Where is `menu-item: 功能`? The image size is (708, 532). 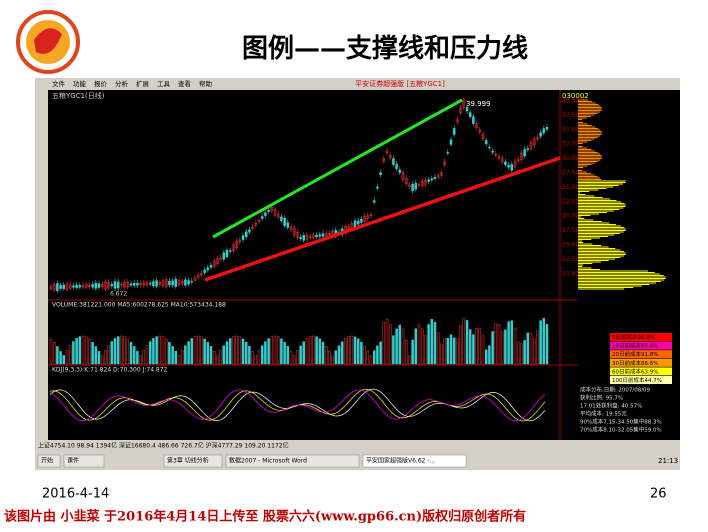
menu-item: 功能 is located at coordinates (80, 83).